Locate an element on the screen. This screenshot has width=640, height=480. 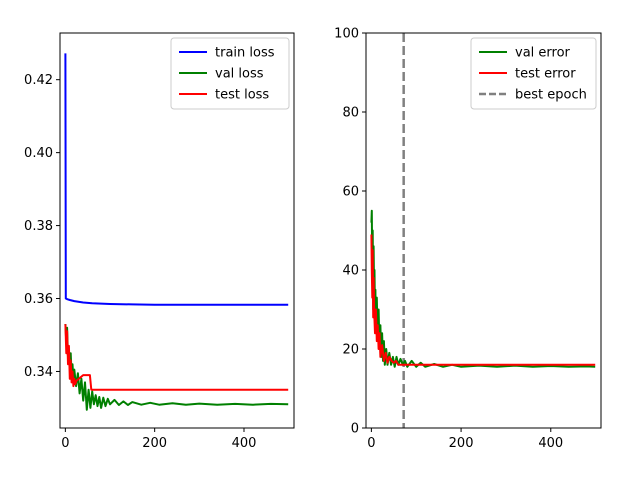
legend-label: test error is located at coordinates (545, 74).